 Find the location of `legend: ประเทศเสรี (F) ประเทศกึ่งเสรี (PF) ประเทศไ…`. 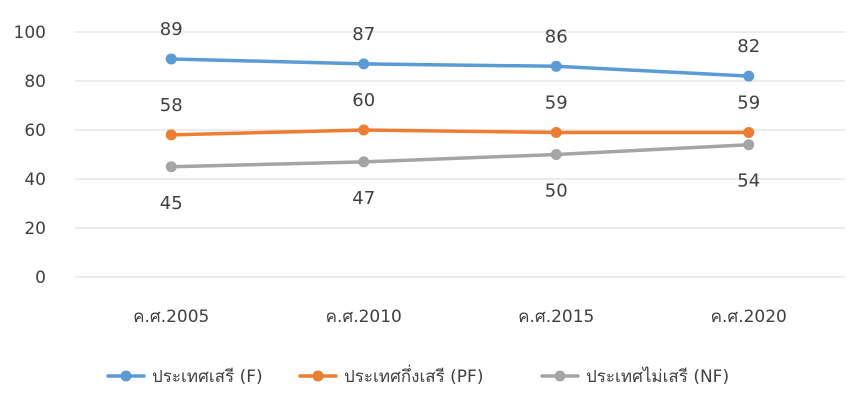

legend: ประเทศเสรี (F) ประเทศกึ่งเสรี (PF) ประเทศไ… is located at coordinates (417, 375).